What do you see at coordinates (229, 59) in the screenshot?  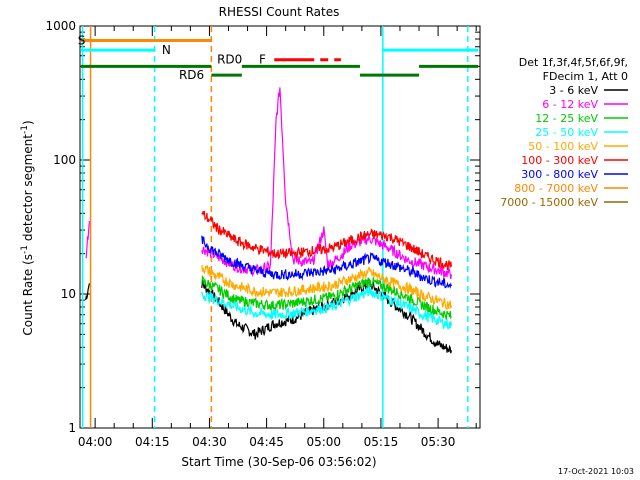 I see `label-RD0: RD0` at bounding box center [229, 59].